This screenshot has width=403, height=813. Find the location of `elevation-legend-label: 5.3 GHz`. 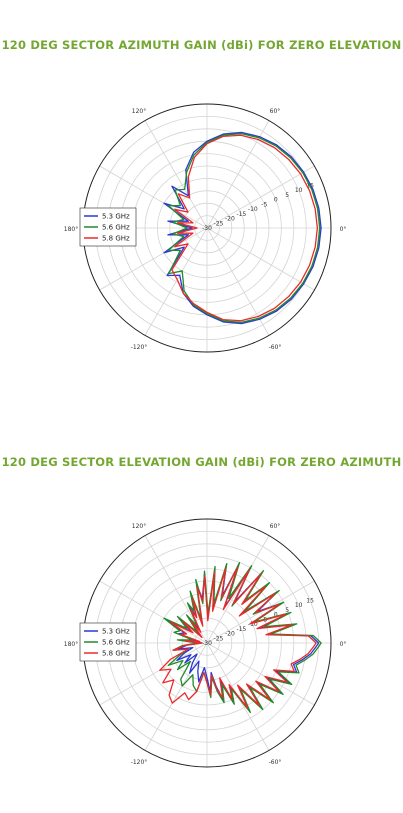

elevation-legend-label: 5.3 GHz is located at coordinates (116, 632).